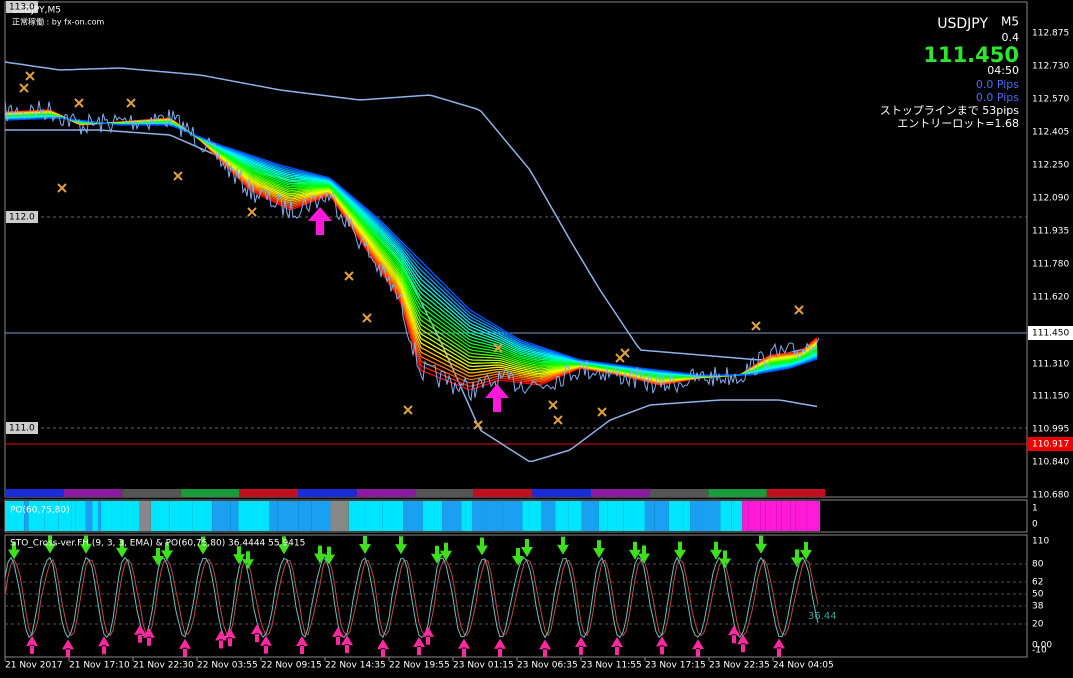 Image resolution: width=1073 pixels, height=678 pixels. I want to click on sto-axis-label: 62, so click(1037, 583).